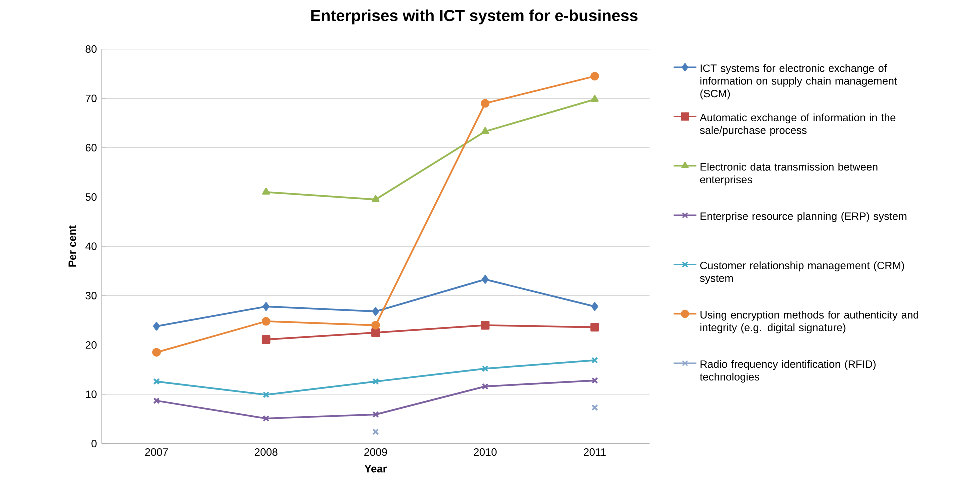  What do you see at coordinates (91, 345) in the screenshot?
I see `y-tick-label: 20` at bounding box center [91, 345].